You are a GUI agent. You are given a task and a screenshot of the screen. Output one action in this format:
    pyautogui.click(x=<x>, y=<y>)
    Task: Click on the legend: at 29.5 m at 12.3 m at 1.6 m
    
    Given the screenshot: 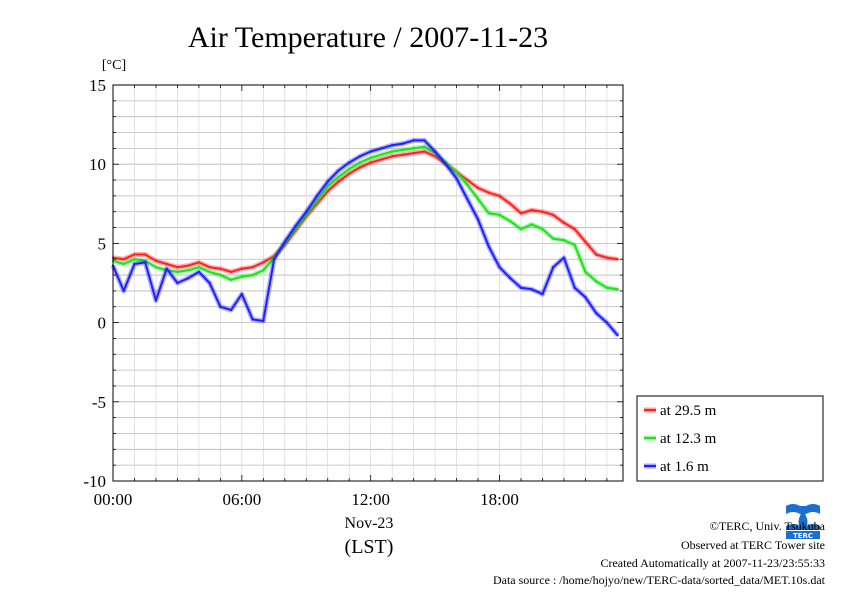 What is the action you would take?
    pyautogui.click(x=730, y=438)
    